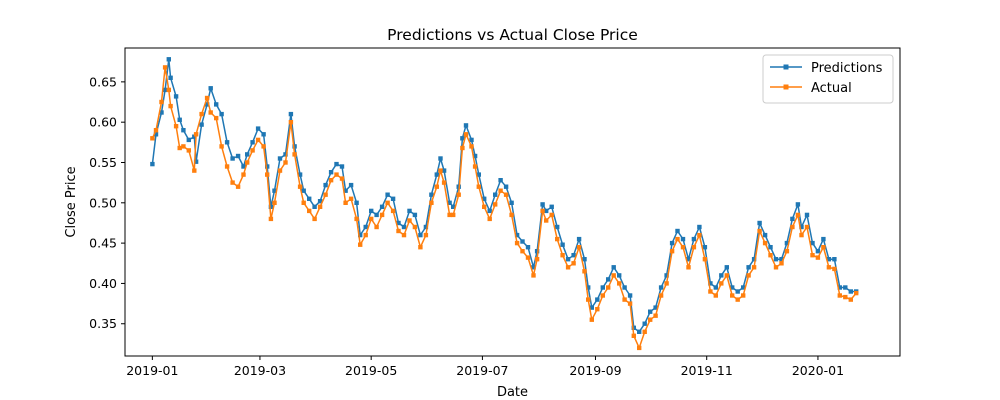  I want to click on legend-marker-predictions, so click(786, 67).